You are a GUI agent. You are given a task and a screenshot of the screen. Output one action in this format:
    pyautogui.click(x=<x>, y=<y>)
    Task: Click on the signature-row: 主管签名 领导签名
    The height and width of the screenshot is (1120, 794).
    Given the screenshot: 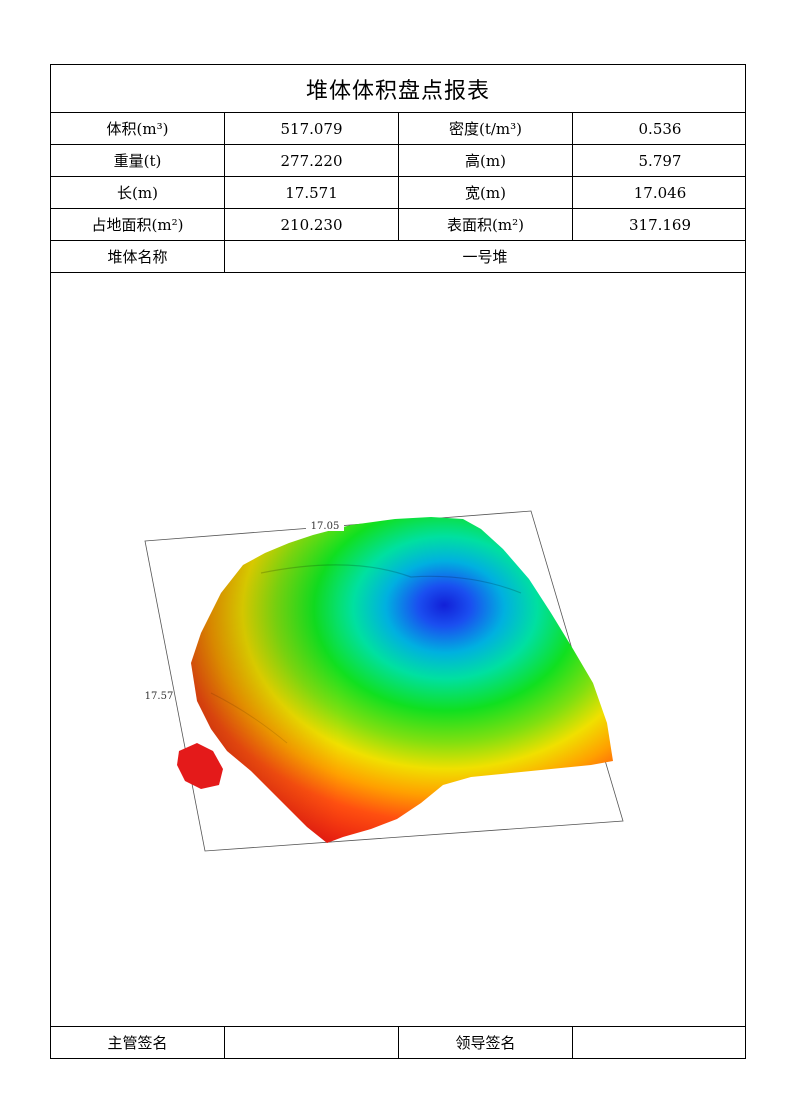 What is the action you would take?
    pyautogui.click(x=398, y=1042)
    